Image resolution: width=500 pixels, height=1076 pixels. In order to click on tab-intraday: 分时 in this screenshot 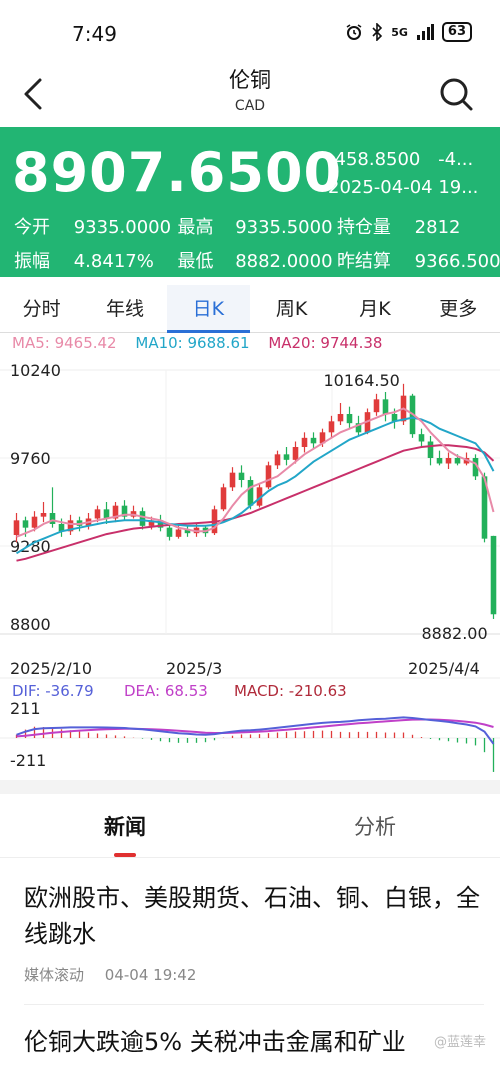, I will do `click(41, 309)`.